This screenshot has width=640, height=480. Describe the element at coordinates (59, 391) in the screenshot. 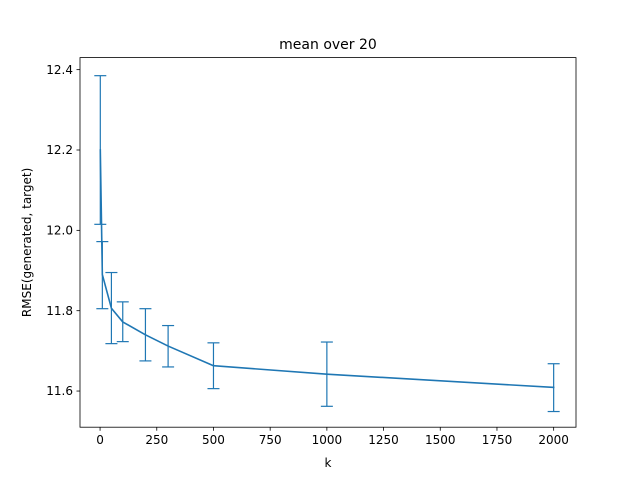

I see `y-tick-label: 11.6` at that location.